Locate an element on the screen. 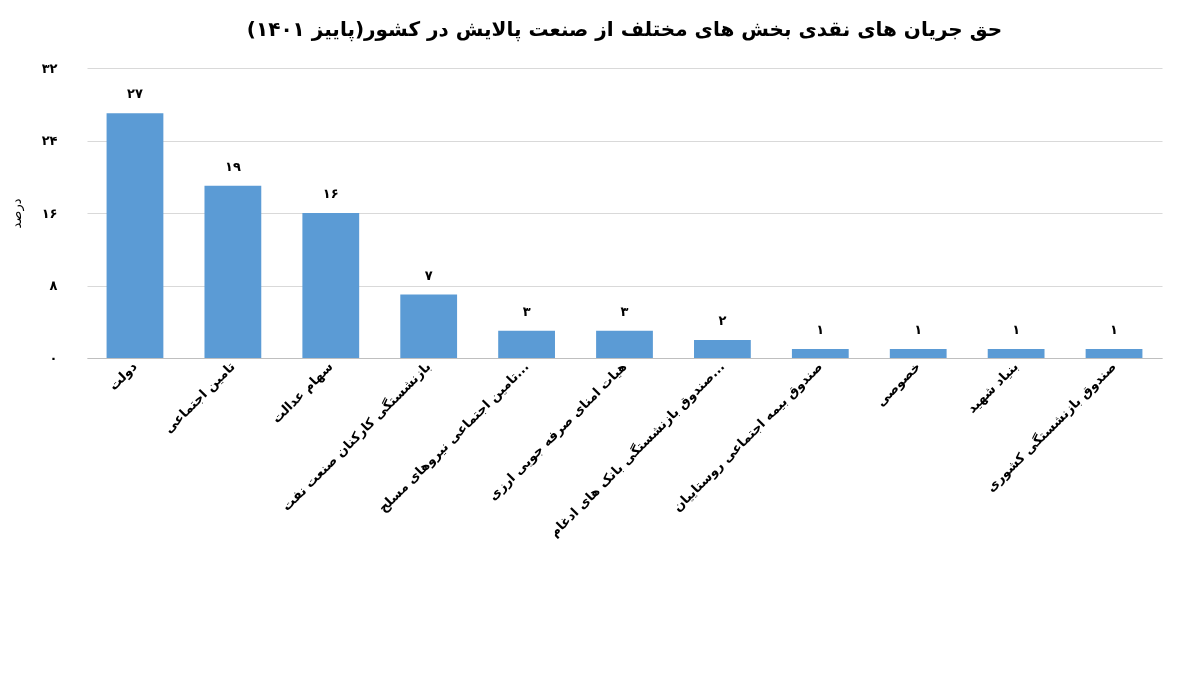  x-tick-label: دولت is located at coordinates (123, 376).